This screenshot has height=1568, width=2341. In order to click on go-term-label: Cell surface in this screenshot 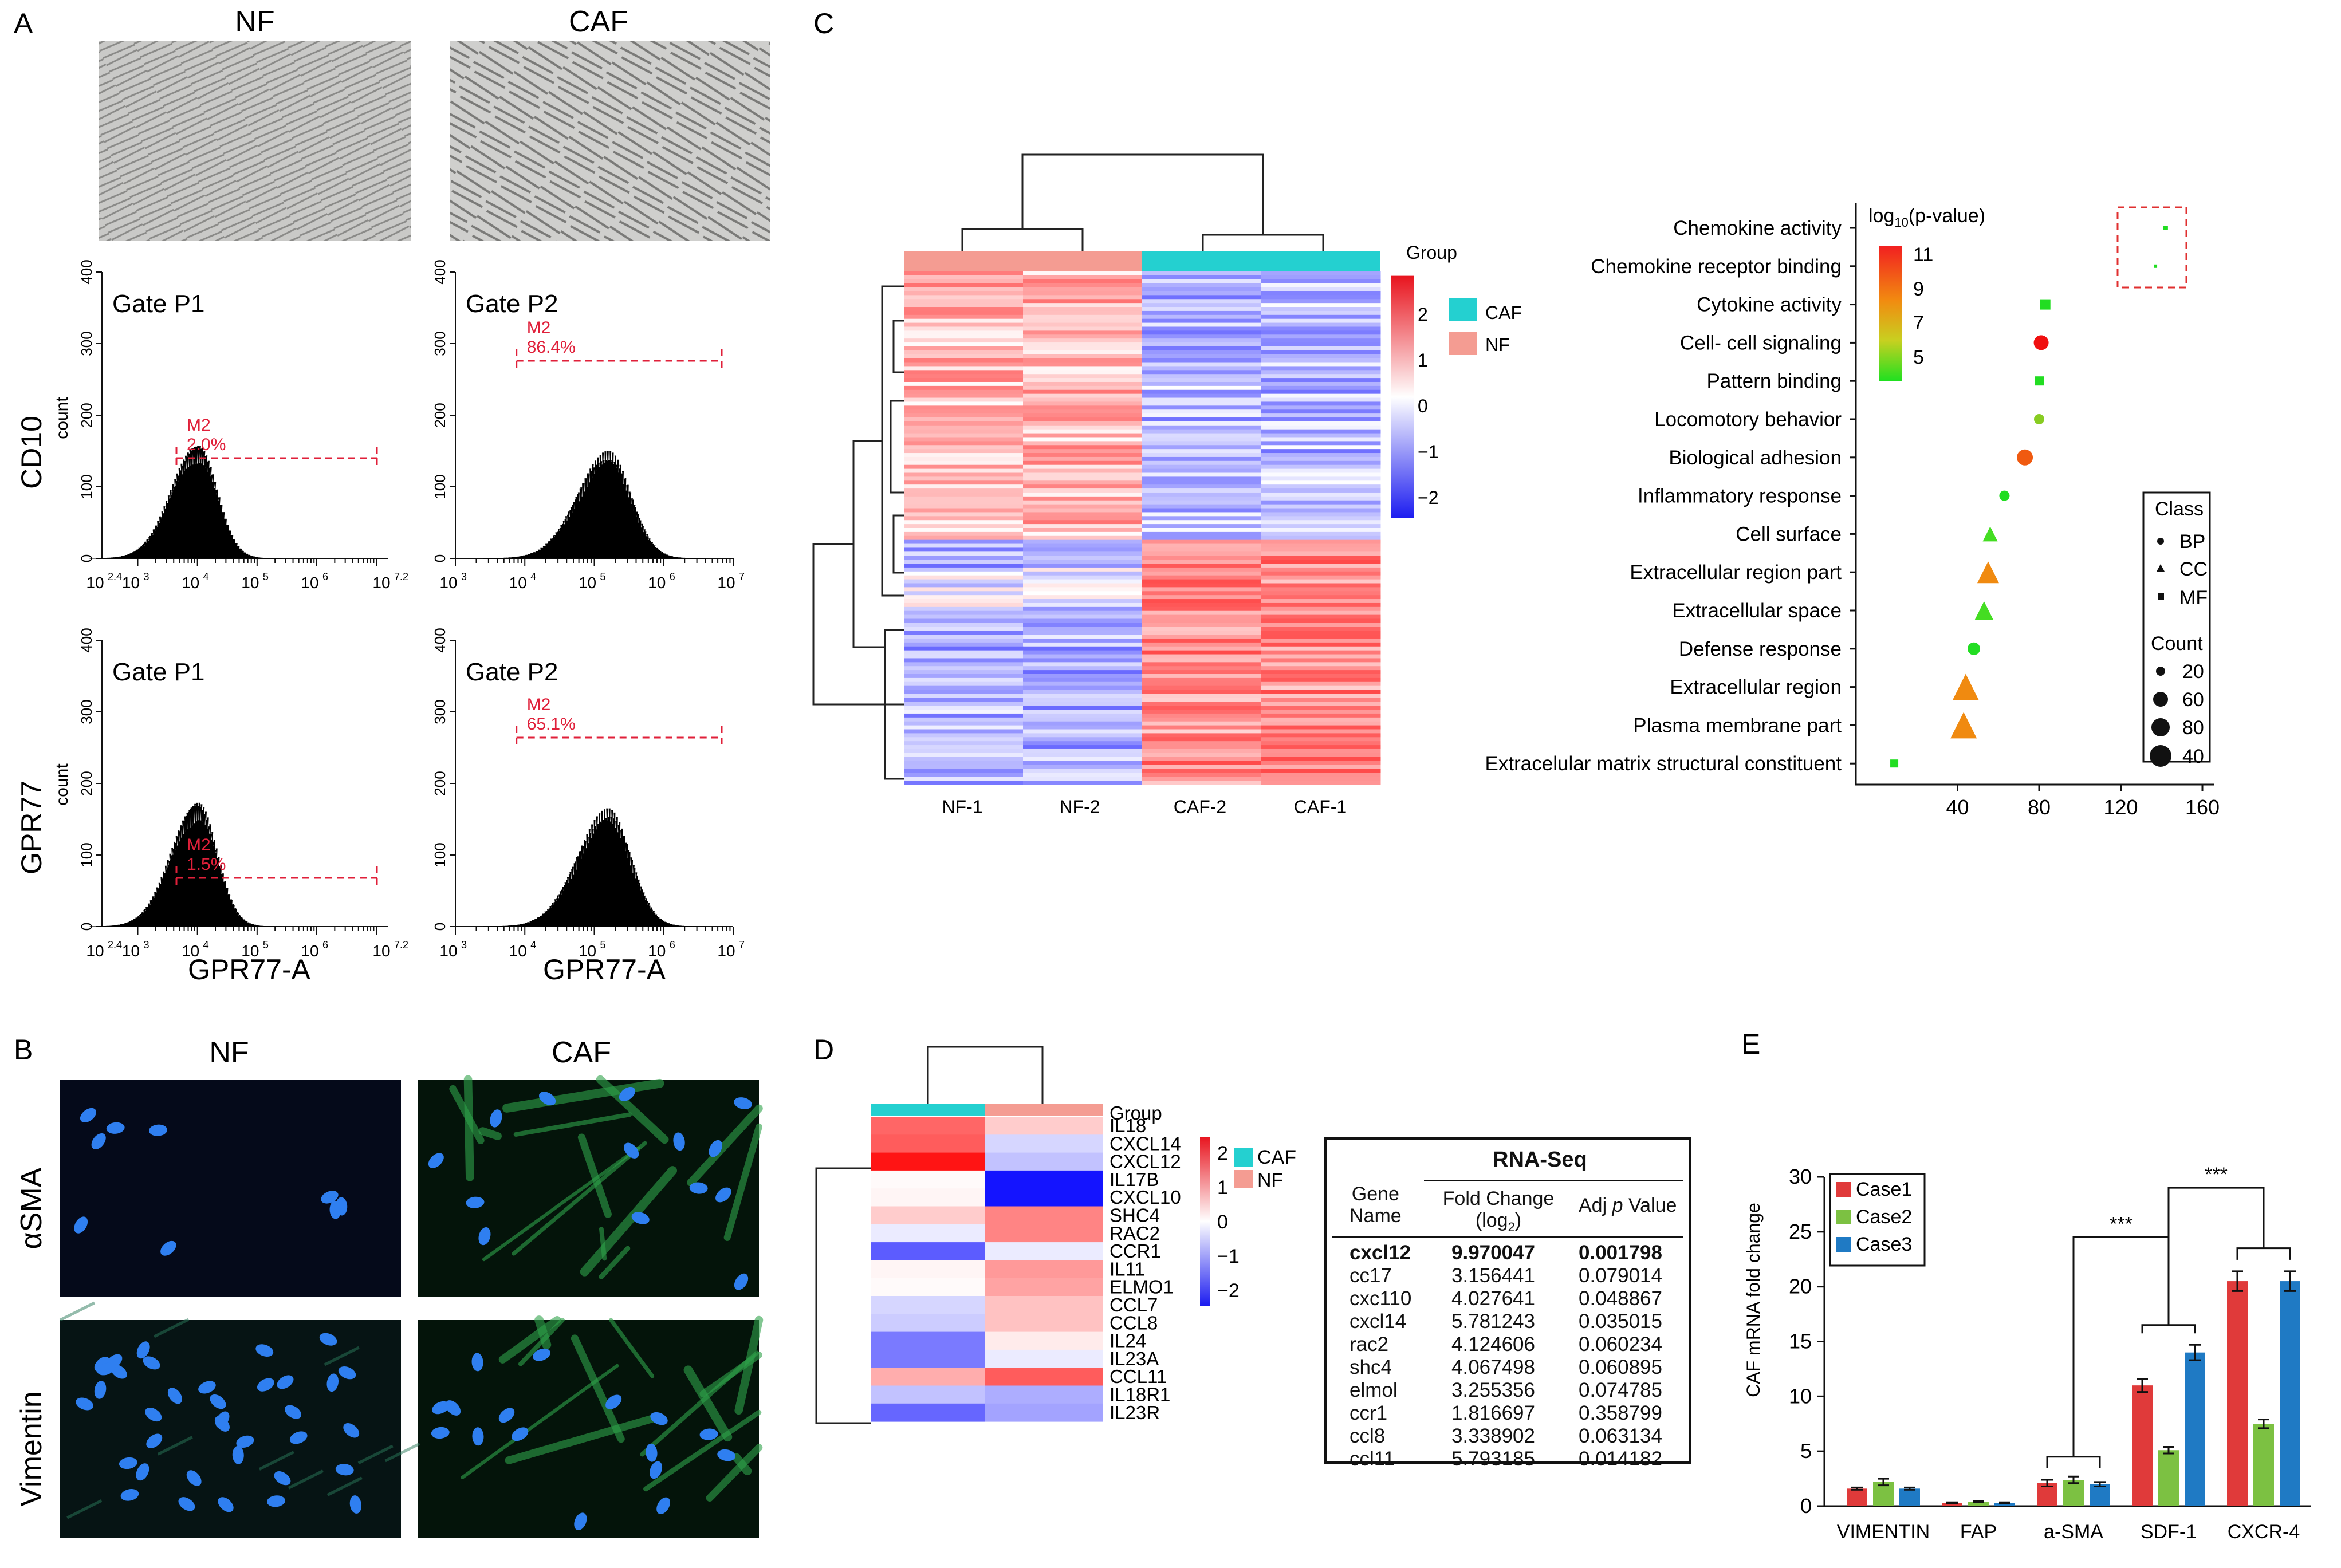, I will do `click(1789, 534)`.